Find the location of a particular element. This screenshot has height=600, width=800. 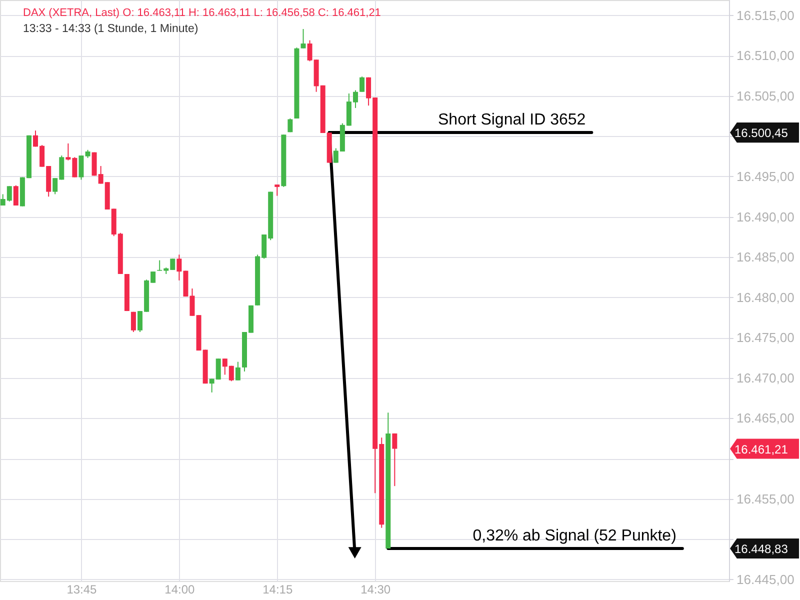

x-tick-label: 13:45 is located at coordinates (82, 589).